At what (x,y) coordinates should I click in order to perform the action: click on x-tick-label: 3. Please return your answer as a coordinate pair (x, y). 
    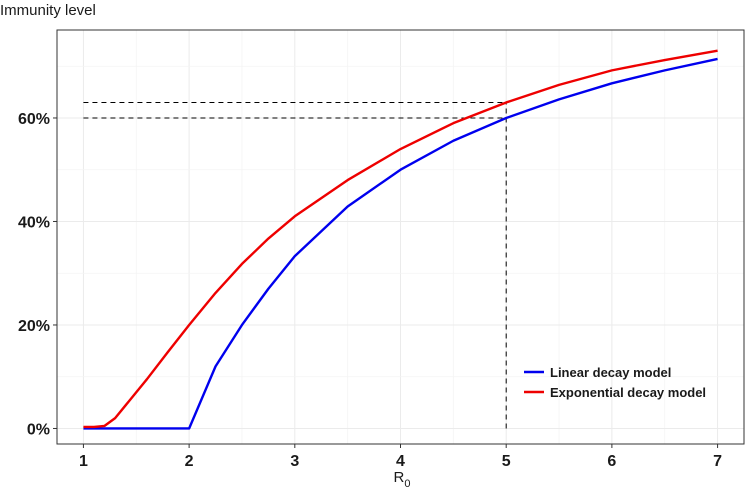
    Looking at the image, I should click on (294, 461).